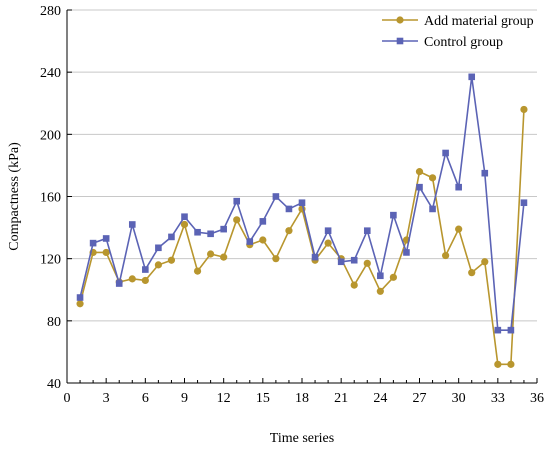 The image size is (550, 449). Describe the element at coordinates (106, 398) in the screenshot. I see `x-tick-label-3: 3` at that location.